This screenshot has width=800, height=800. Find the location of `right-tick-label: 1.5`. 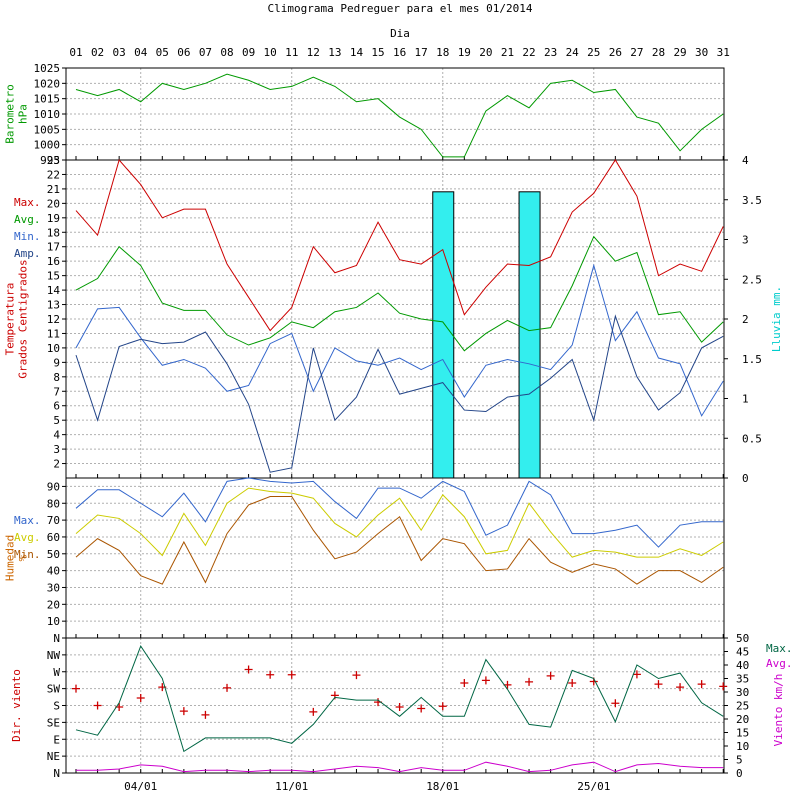

right-tick-label: 1.5 is located at coordinates (752, 359).